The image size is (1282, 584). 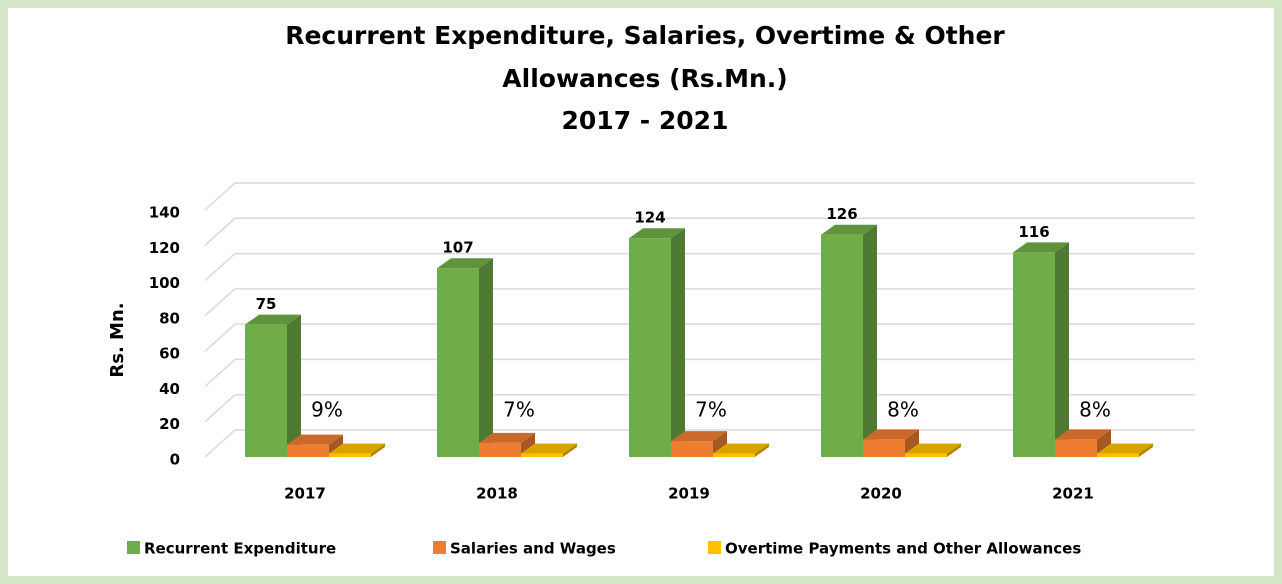 What do you see at coordinates (903, 549) in the screenshot?
I see `legend-label: Overtime Payments and Other Allowances` at bounding box center [903, 549].